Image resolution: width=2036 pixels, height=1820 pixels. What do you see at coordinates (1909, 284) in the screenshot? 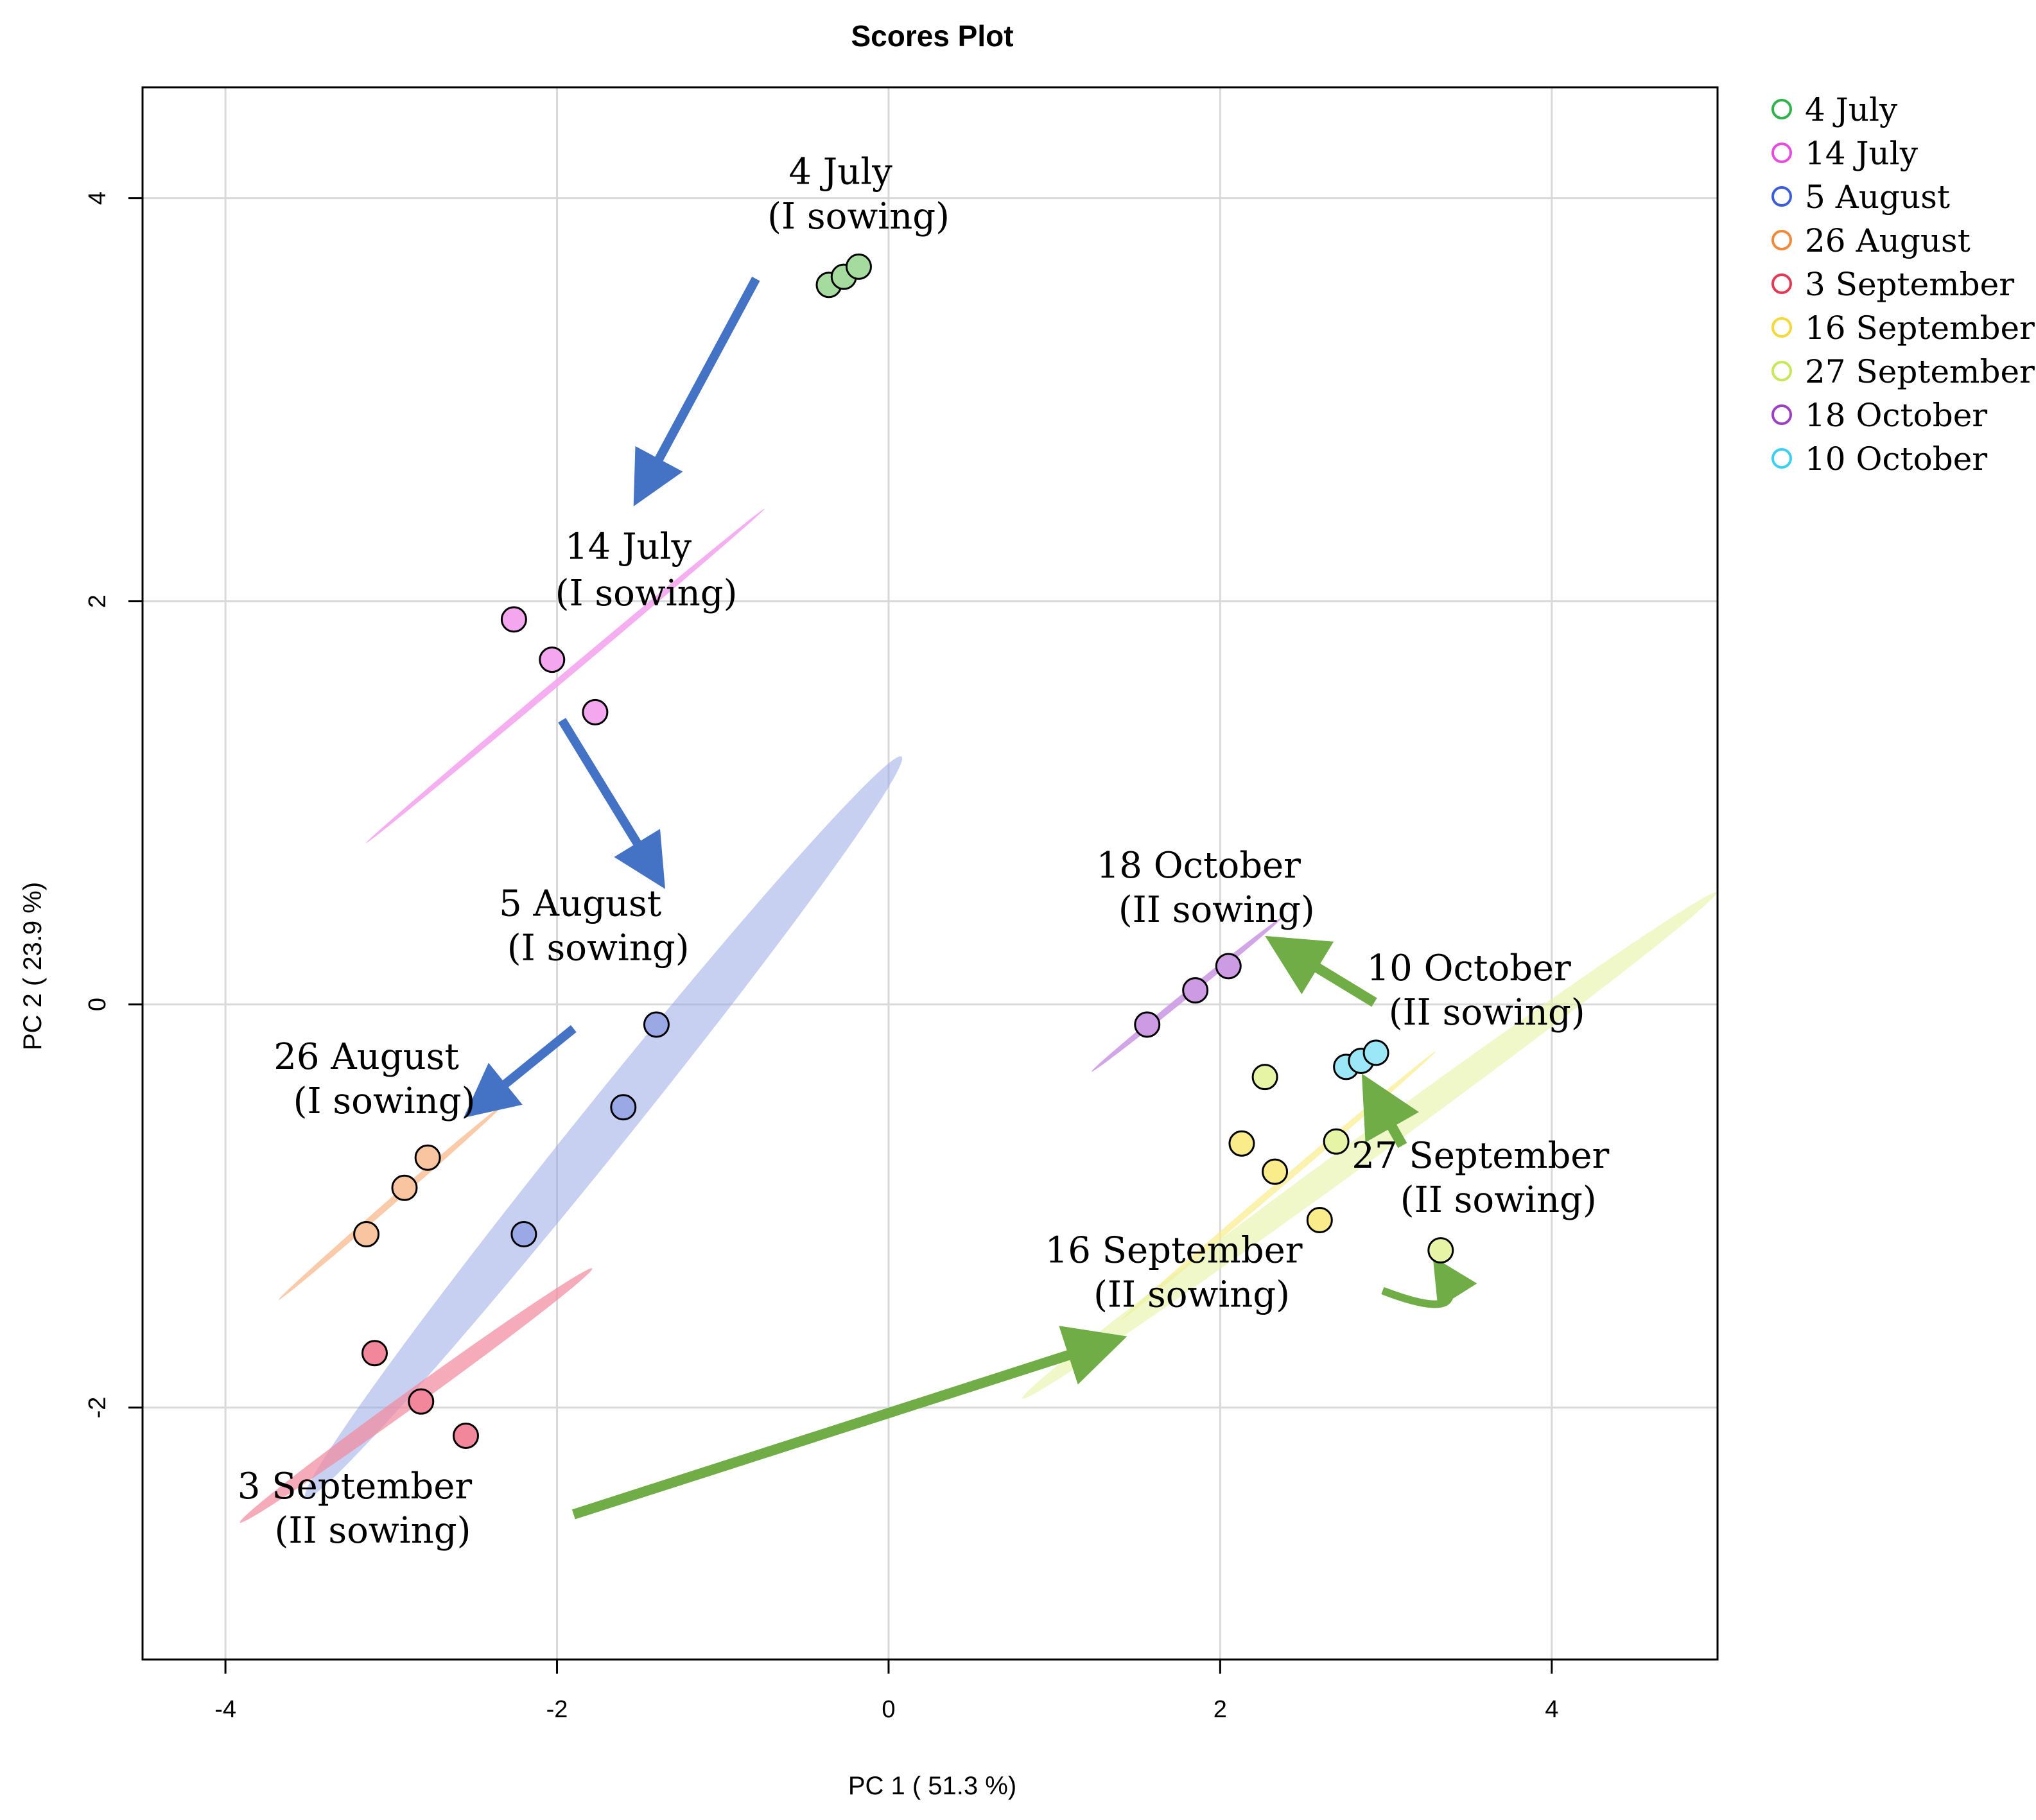
I see `legend-label-3-september: 3 September` at bounding box center [1909, 284].